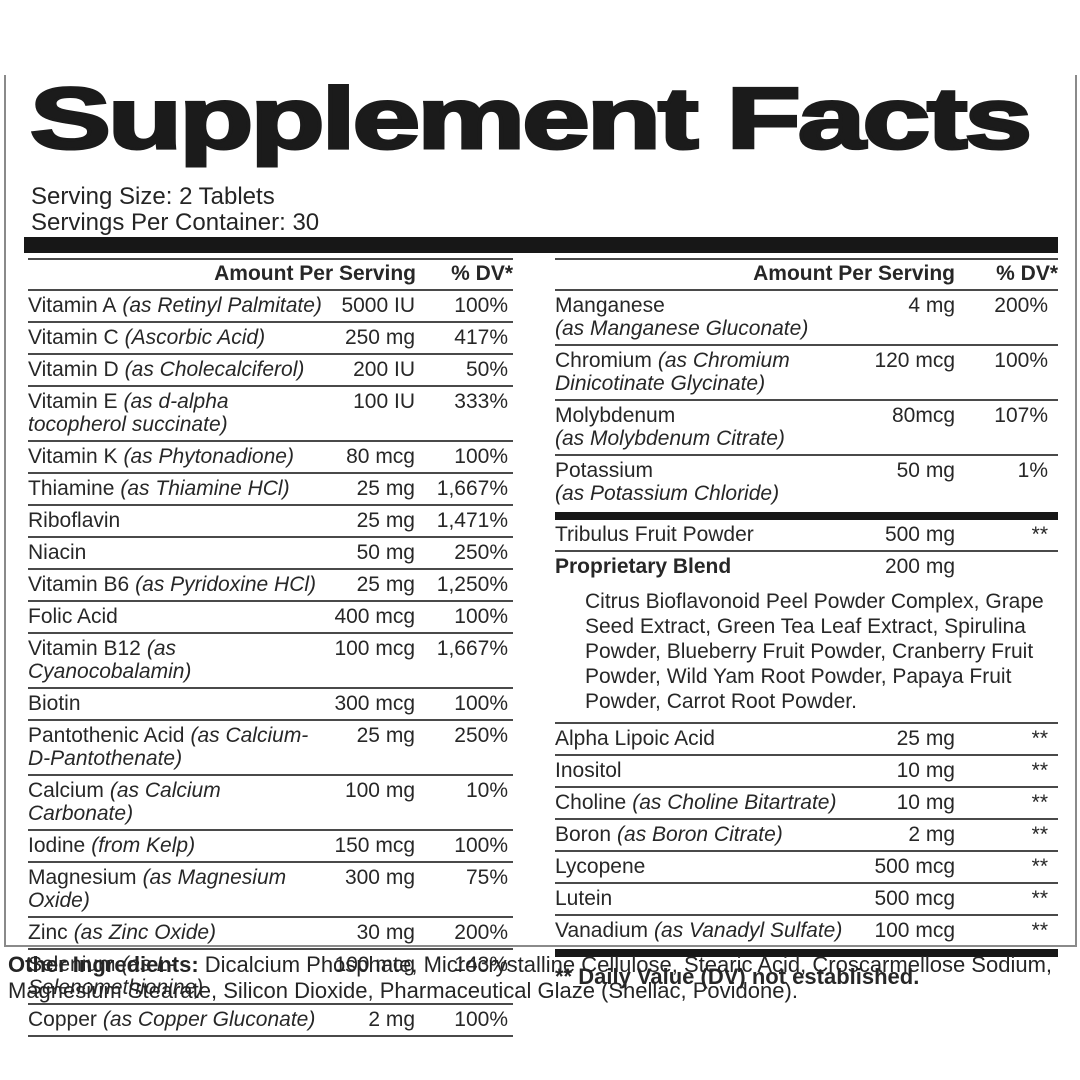 This screenshot has width=1080, height=1080. I want to click on nutrient-amount: 50 mg, so click(385, 552).